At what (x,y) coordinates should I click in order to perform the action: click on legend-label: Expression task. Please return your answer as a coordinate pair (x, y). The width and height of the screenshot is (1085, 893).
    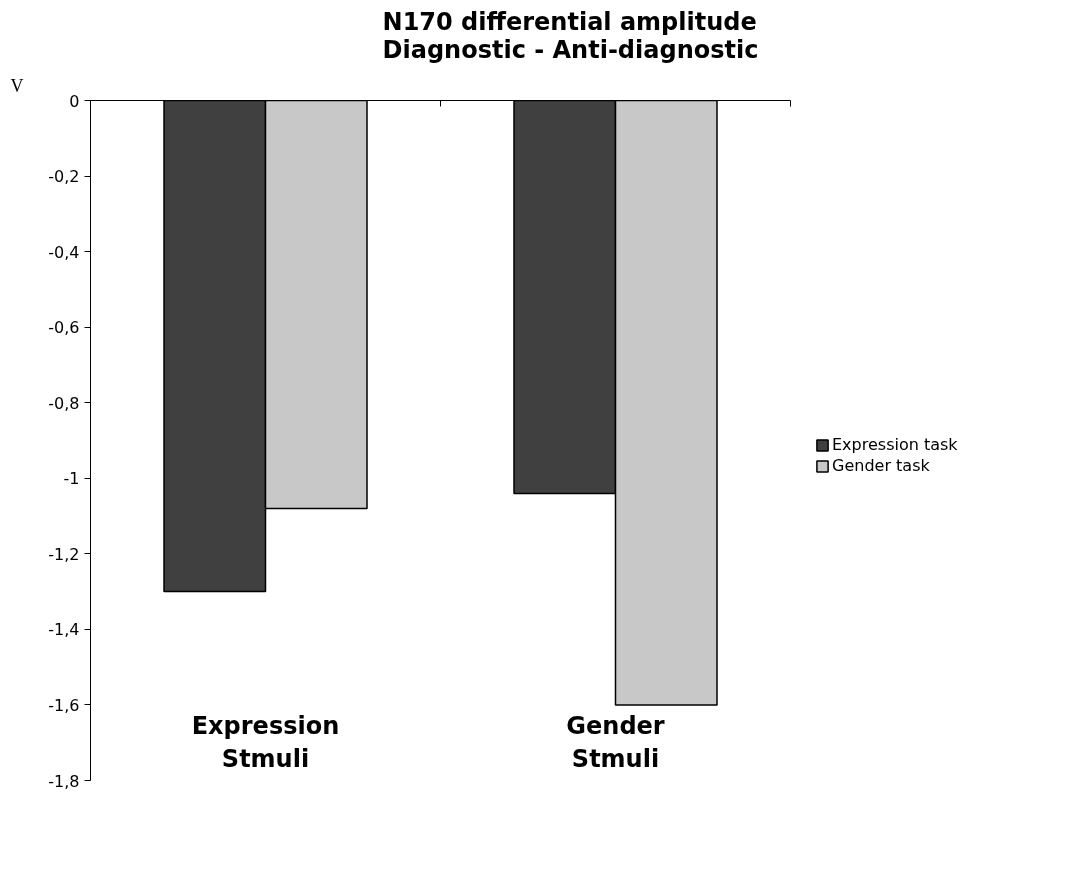
    Looking at the image, I should click on (895, 444).